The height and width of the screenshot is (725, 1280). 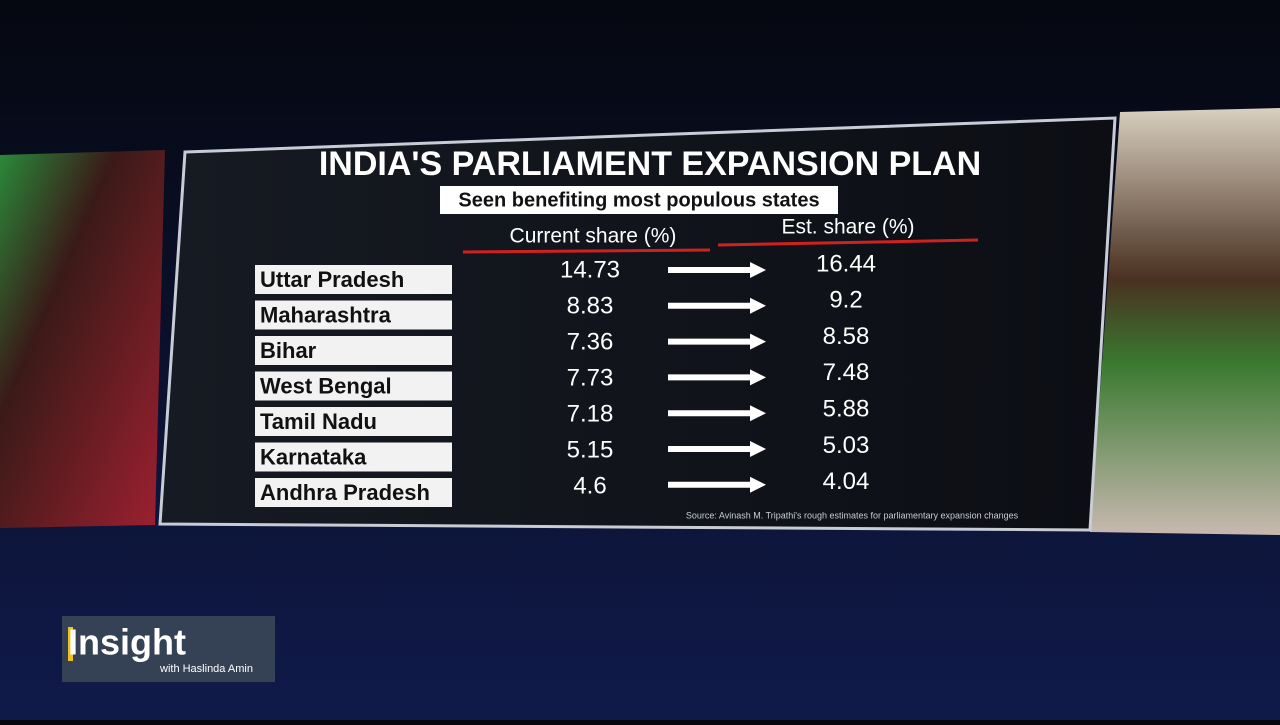 I want to click on column-header: Est. share (%), so click(x=847, y=227).